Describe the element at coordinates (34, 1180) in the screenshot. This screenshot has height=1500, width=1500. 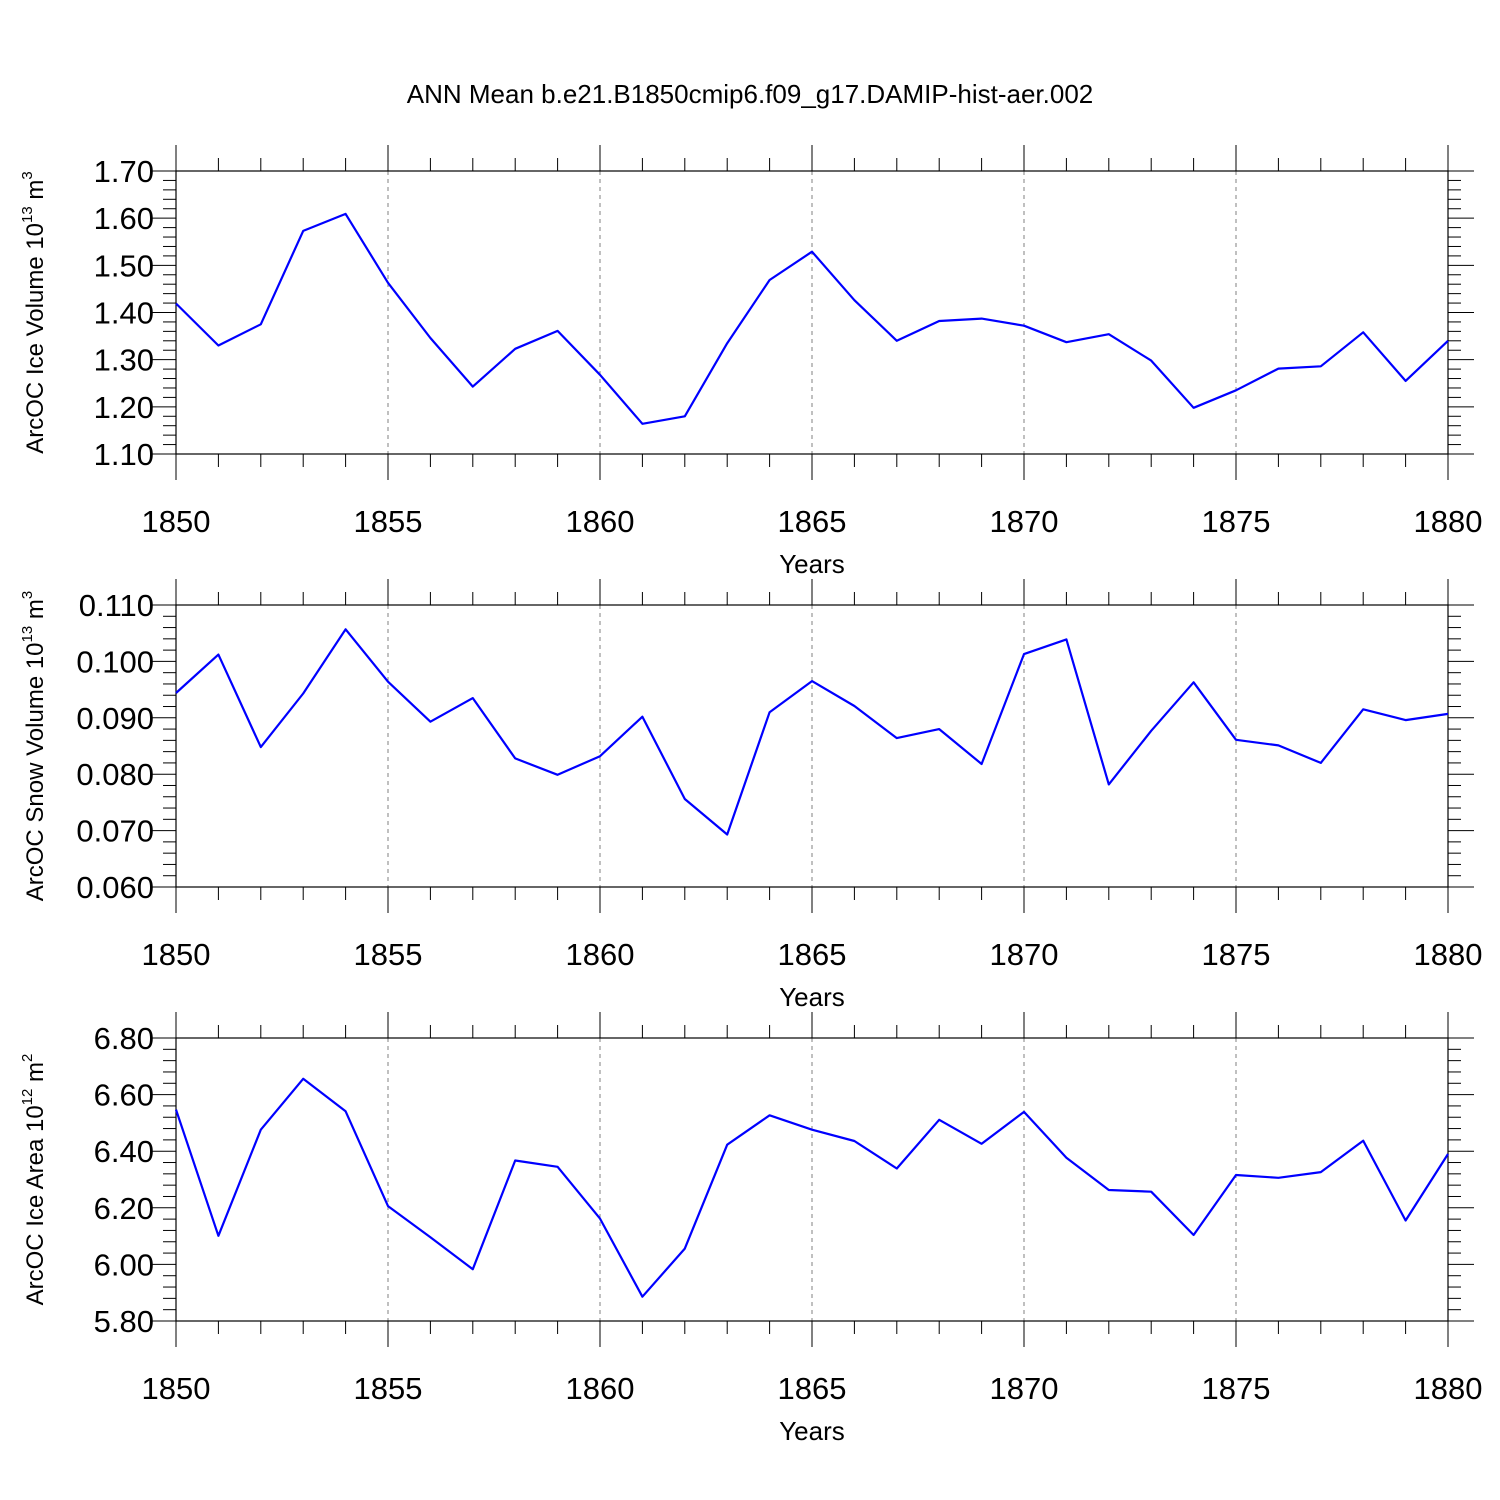
I see `y-axis-label: ArcOC Ice Area 1012 m2` at that location.